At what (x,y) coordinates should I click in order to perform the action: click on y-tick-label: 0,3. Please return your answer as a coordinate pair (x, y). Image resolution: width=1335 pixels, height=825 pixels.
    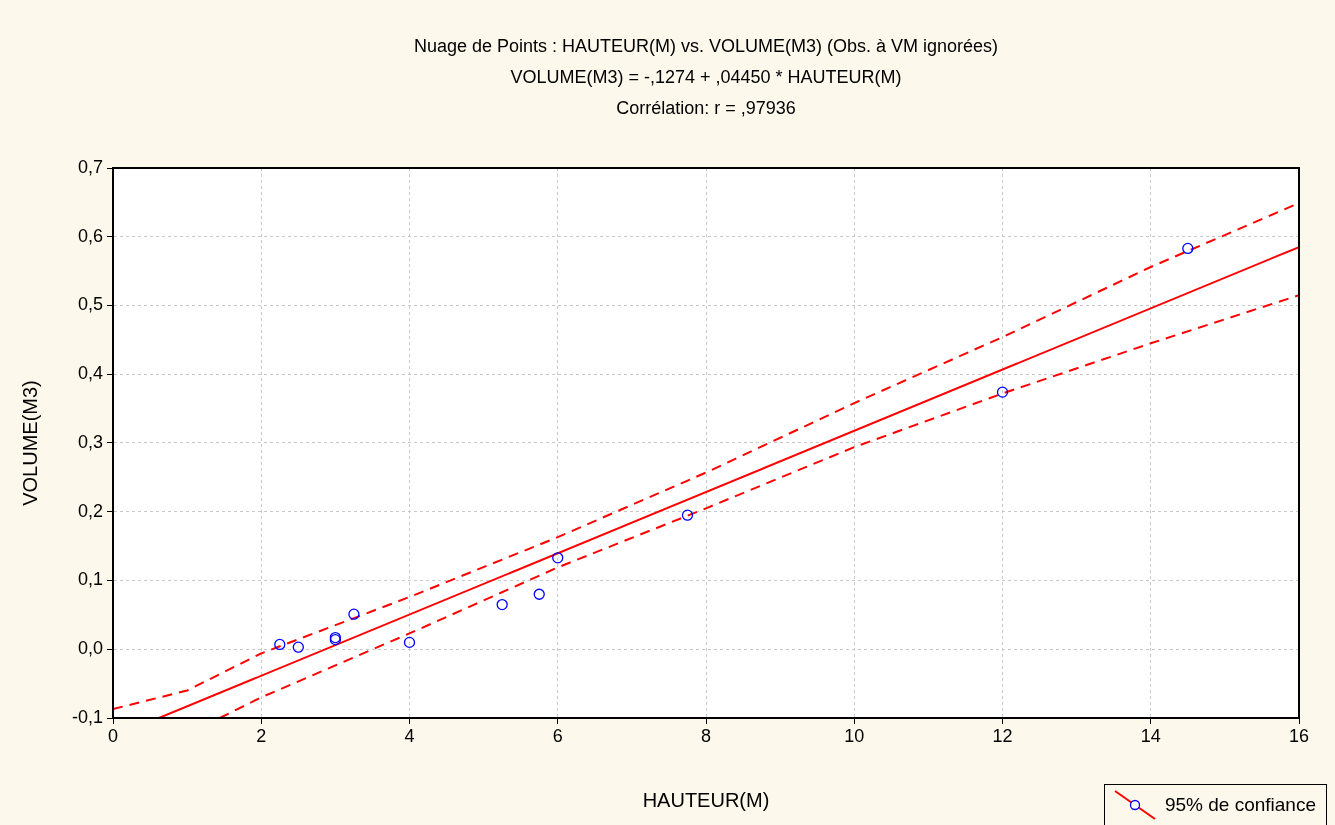
    Looking at the image, I should click on (90, 441).